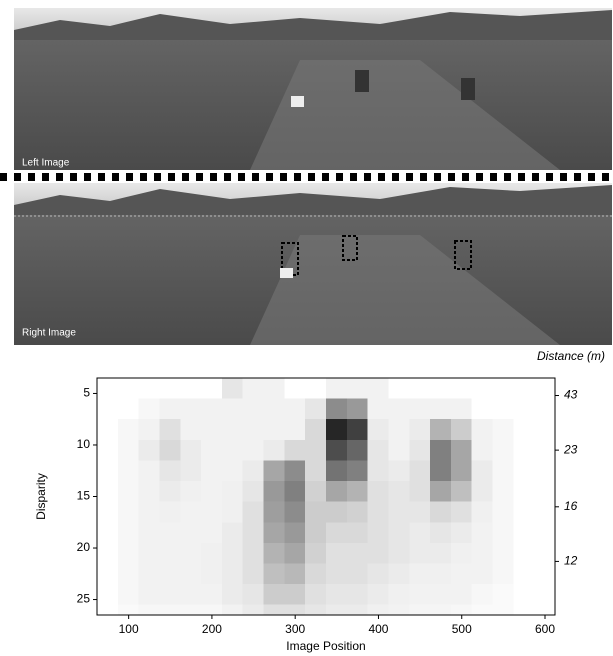 This screenshot has width=613, height=656. I want to click on x-tick-label: 400, so click(378, 629).